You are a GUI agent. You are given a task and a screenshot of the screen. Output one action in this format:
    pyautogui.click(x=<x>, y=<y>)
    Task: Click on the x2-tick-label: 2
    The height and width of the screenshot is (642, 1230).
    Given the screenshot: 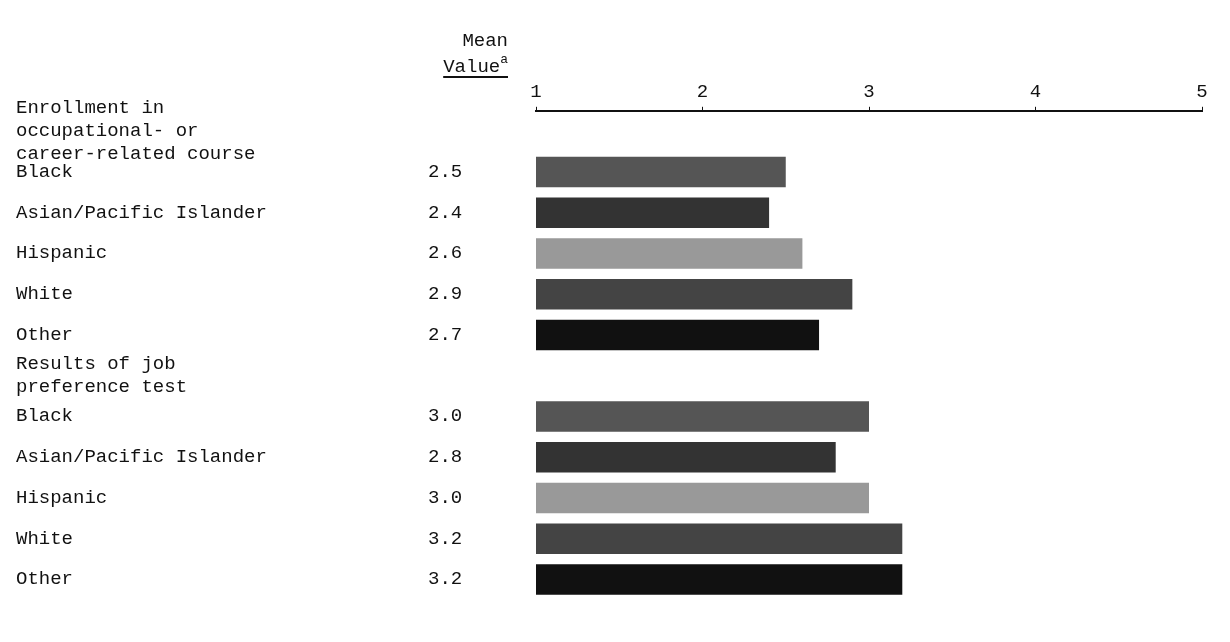 What is the action you would take?
    pyautogui.click(x=702, y=92)
    